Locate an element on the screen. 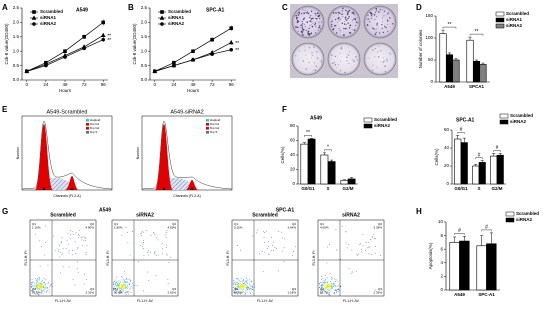  legend-label: siRNA2 is located at coordinates (518, 121).